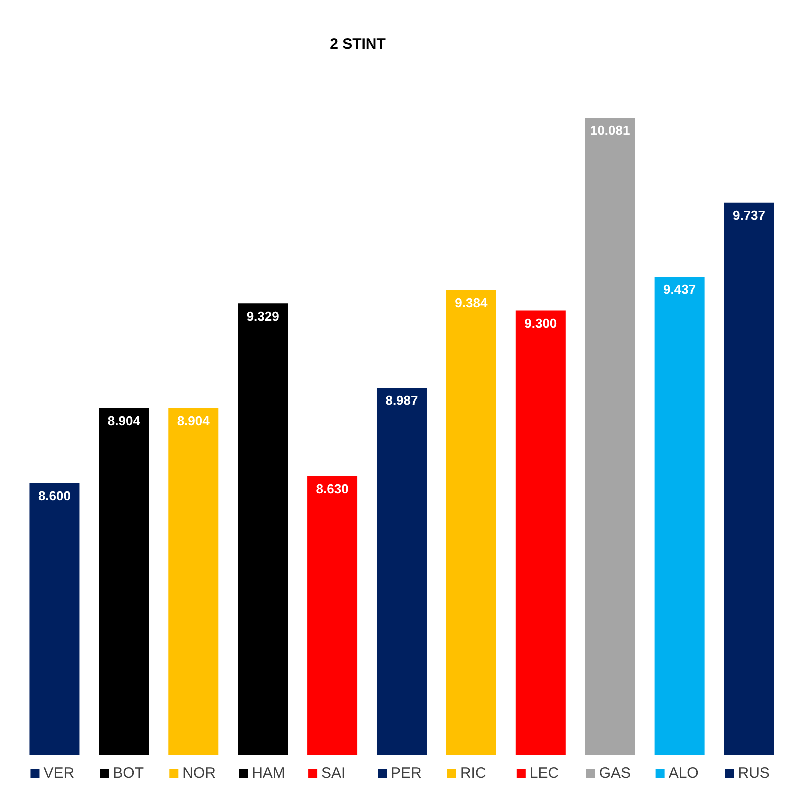  What do you see at coordinates (610, 130) in the screenshot?
I see `data-label: 10.081` at bounding box center [610, 130].